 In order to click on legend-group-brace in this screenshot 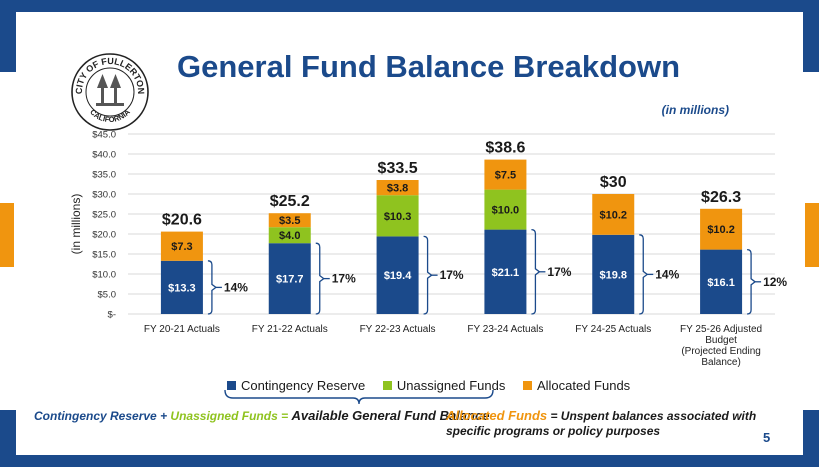, I will do `click(359, 397)`.